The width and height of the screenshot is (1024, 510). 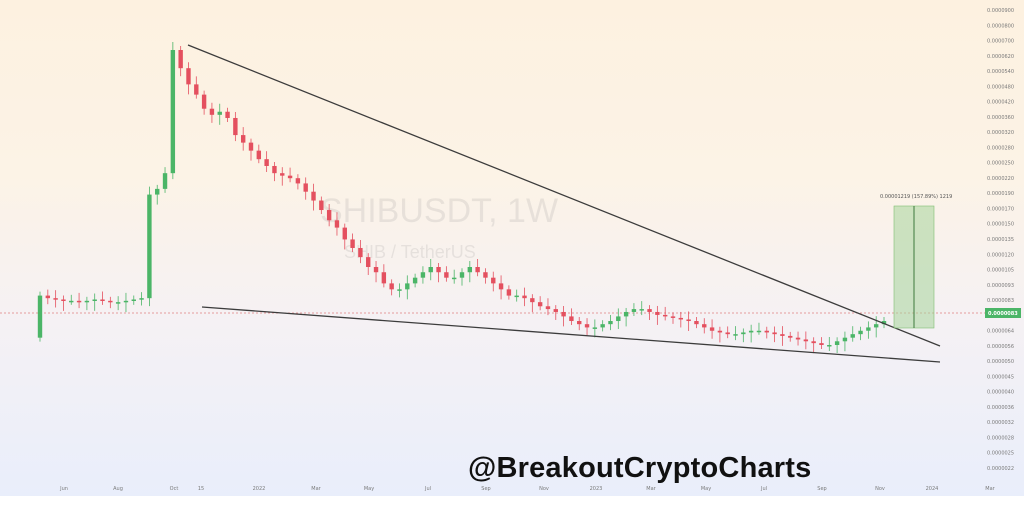 I want to click on y-tick-label: 0.0000480, so click(x=1000, y=87).